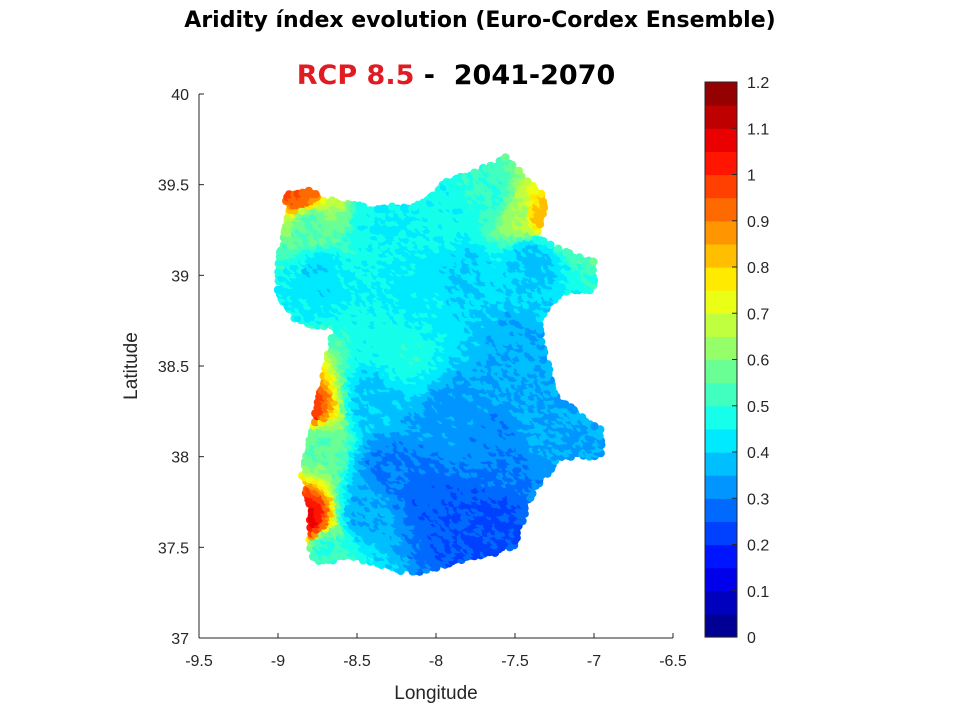  Describe the element at coordinates (355, 75) in the screenshot. I see `scenario-label: RCP 8.5` at that location.